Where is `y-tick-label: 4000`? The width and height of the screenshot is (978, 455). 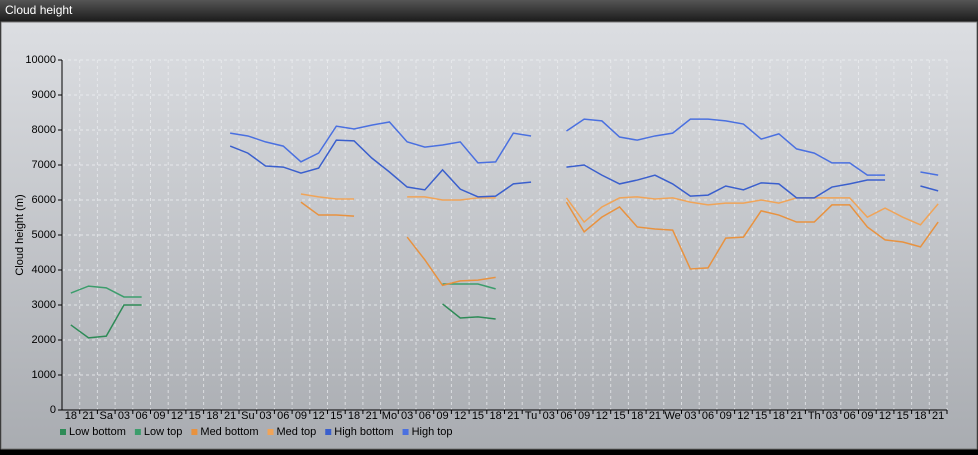 y-tick-label: 4000 is located at coordinates (44, 270).